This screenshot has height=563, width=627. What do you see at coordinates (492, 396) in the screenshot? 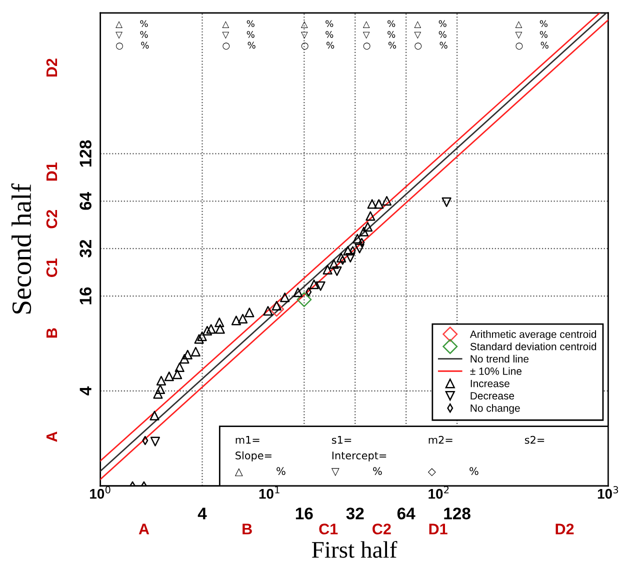
I see `legend-label: Decrease` at bounding box center [492, 396].